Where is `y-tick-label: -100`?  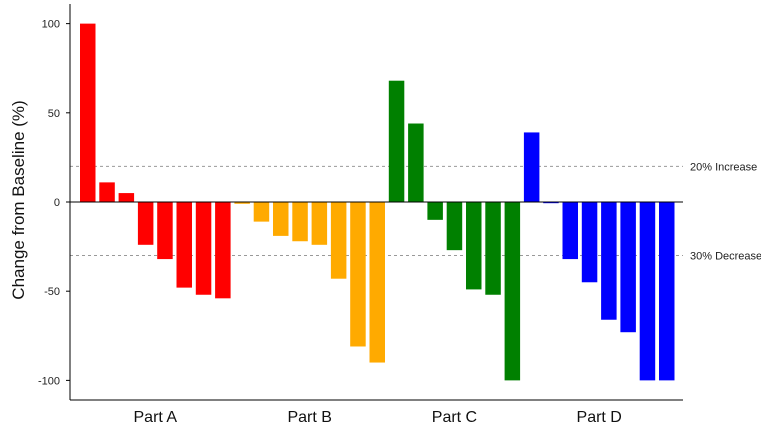
y-tick-label: -100 is located at coordinates (49, 381).